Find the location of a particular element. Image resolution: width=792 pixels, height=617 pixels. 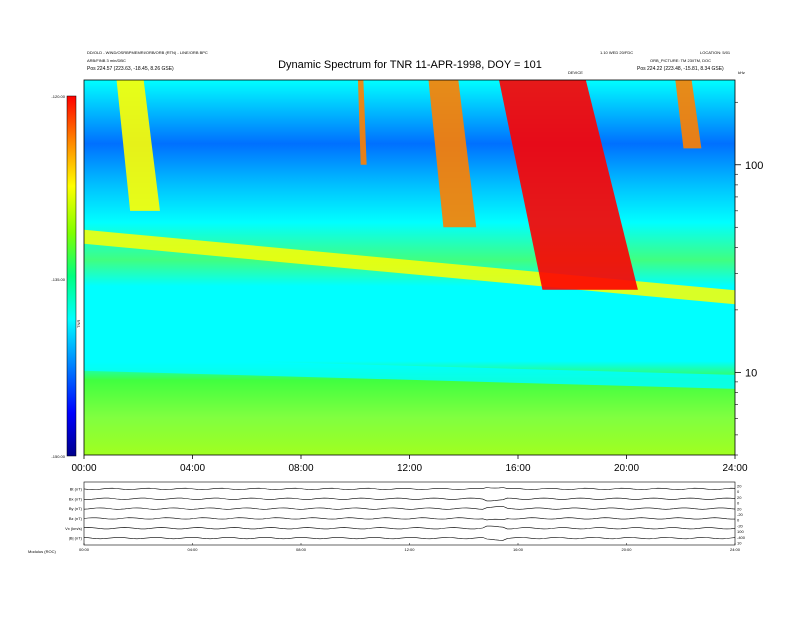

stack-frame is located at coordinates (409, 513).